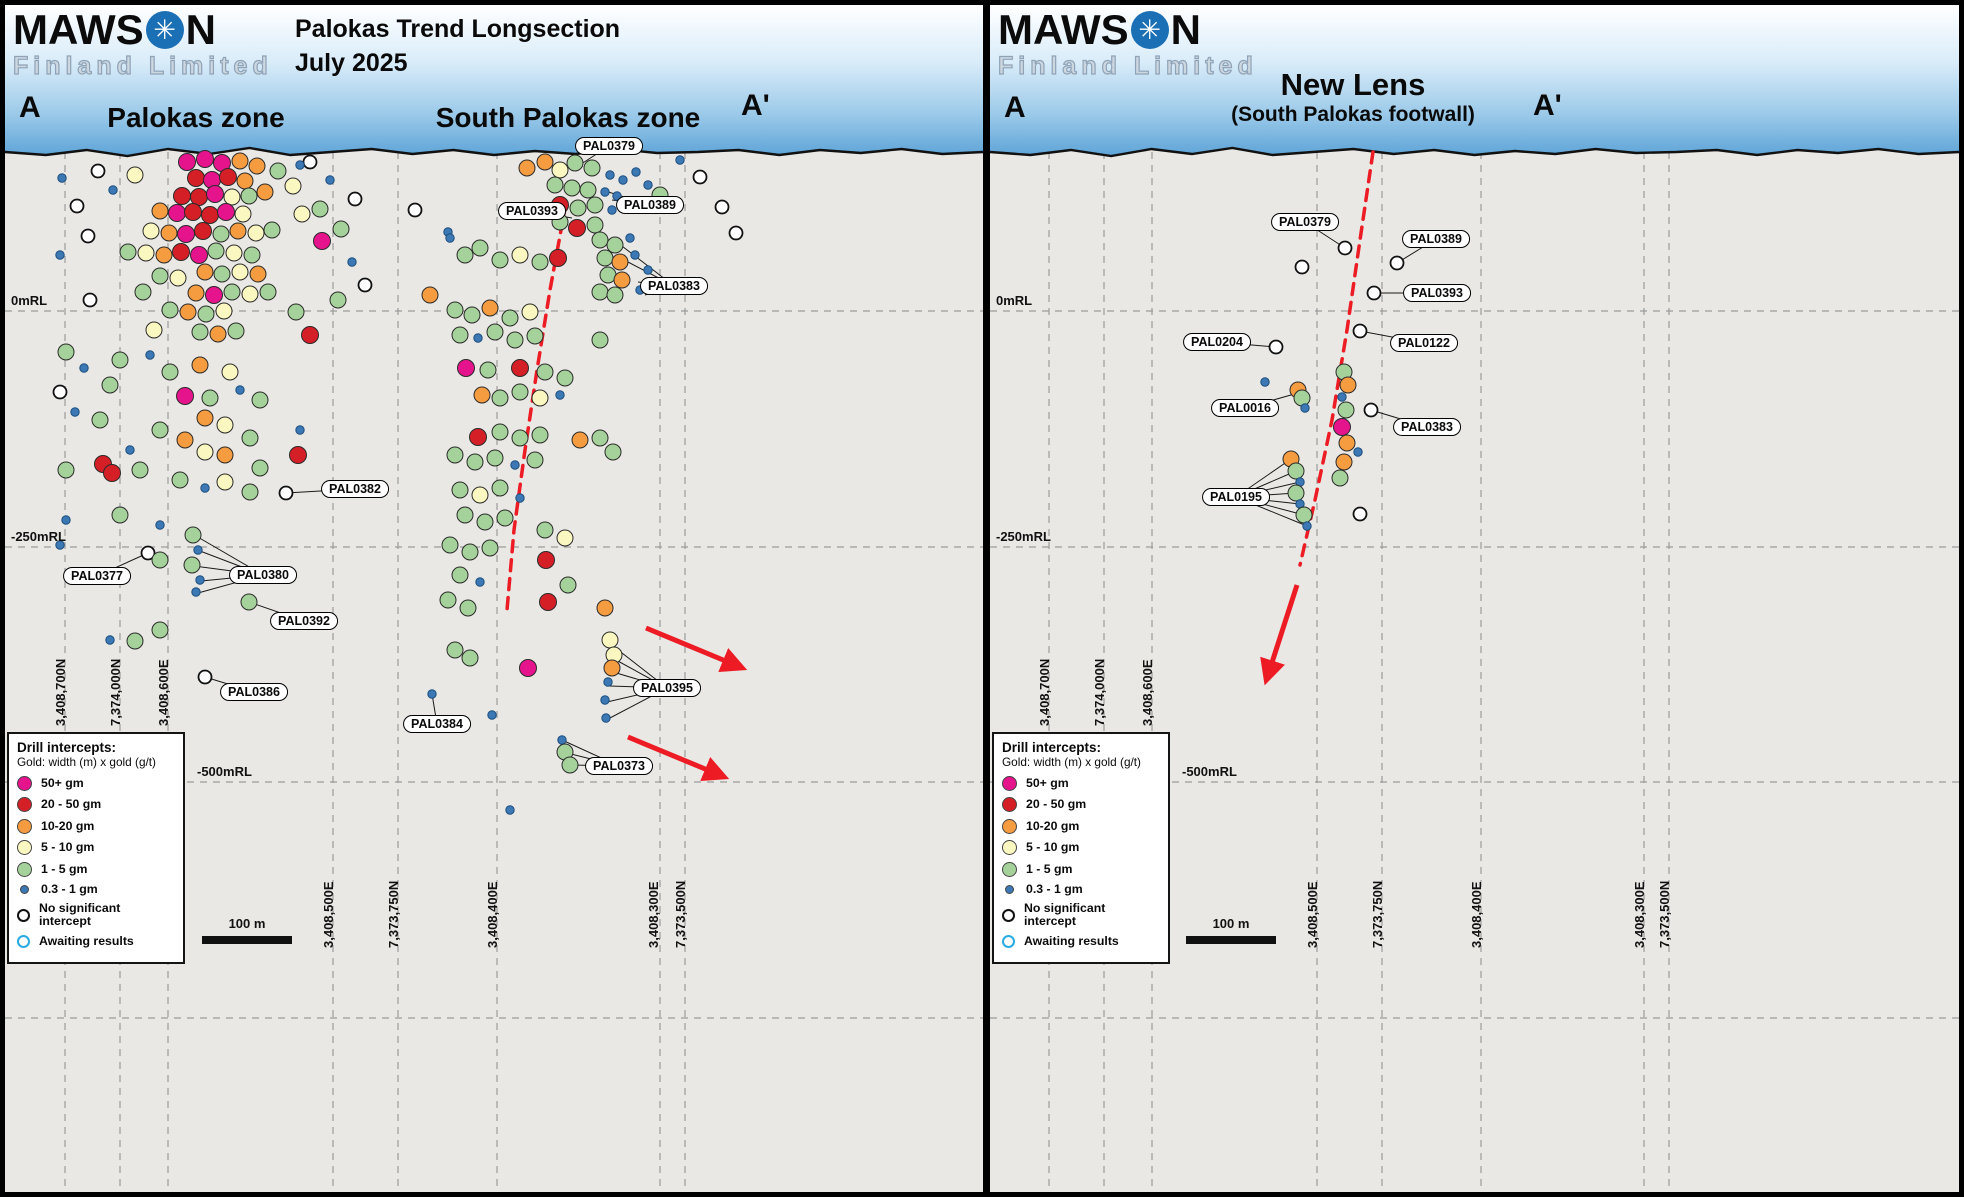 The width and height of the screenshot is (1964, 1197). I want to click on drill-hole-label: PAL0380, so click(263, 575).